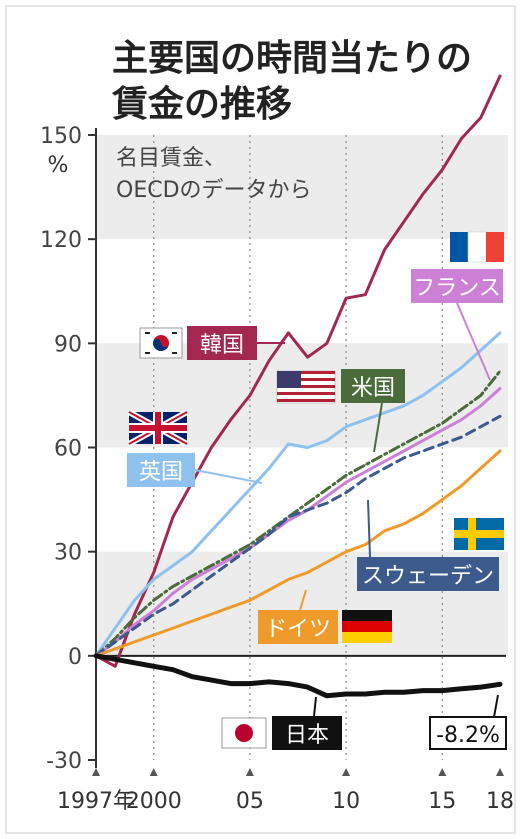 This screenshot has width=521, height=839. I want to click on uk-label: 英国, so click(195, 448).